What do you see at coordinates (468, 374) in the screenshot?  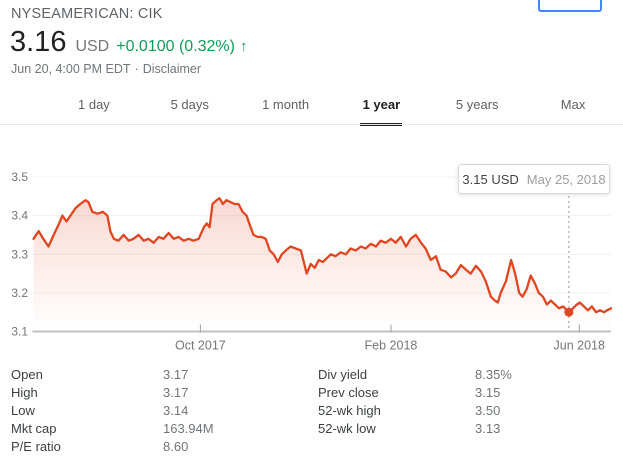 I see `stat-row-div-yield: Div yield 8.35%` at bounding box center [468, 374].